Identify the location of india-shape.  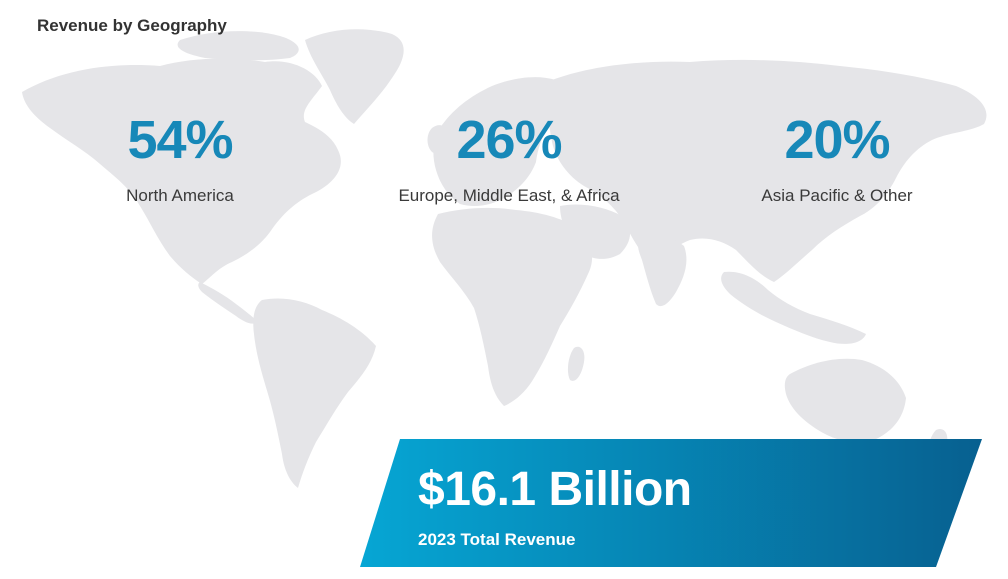
(662, 270).